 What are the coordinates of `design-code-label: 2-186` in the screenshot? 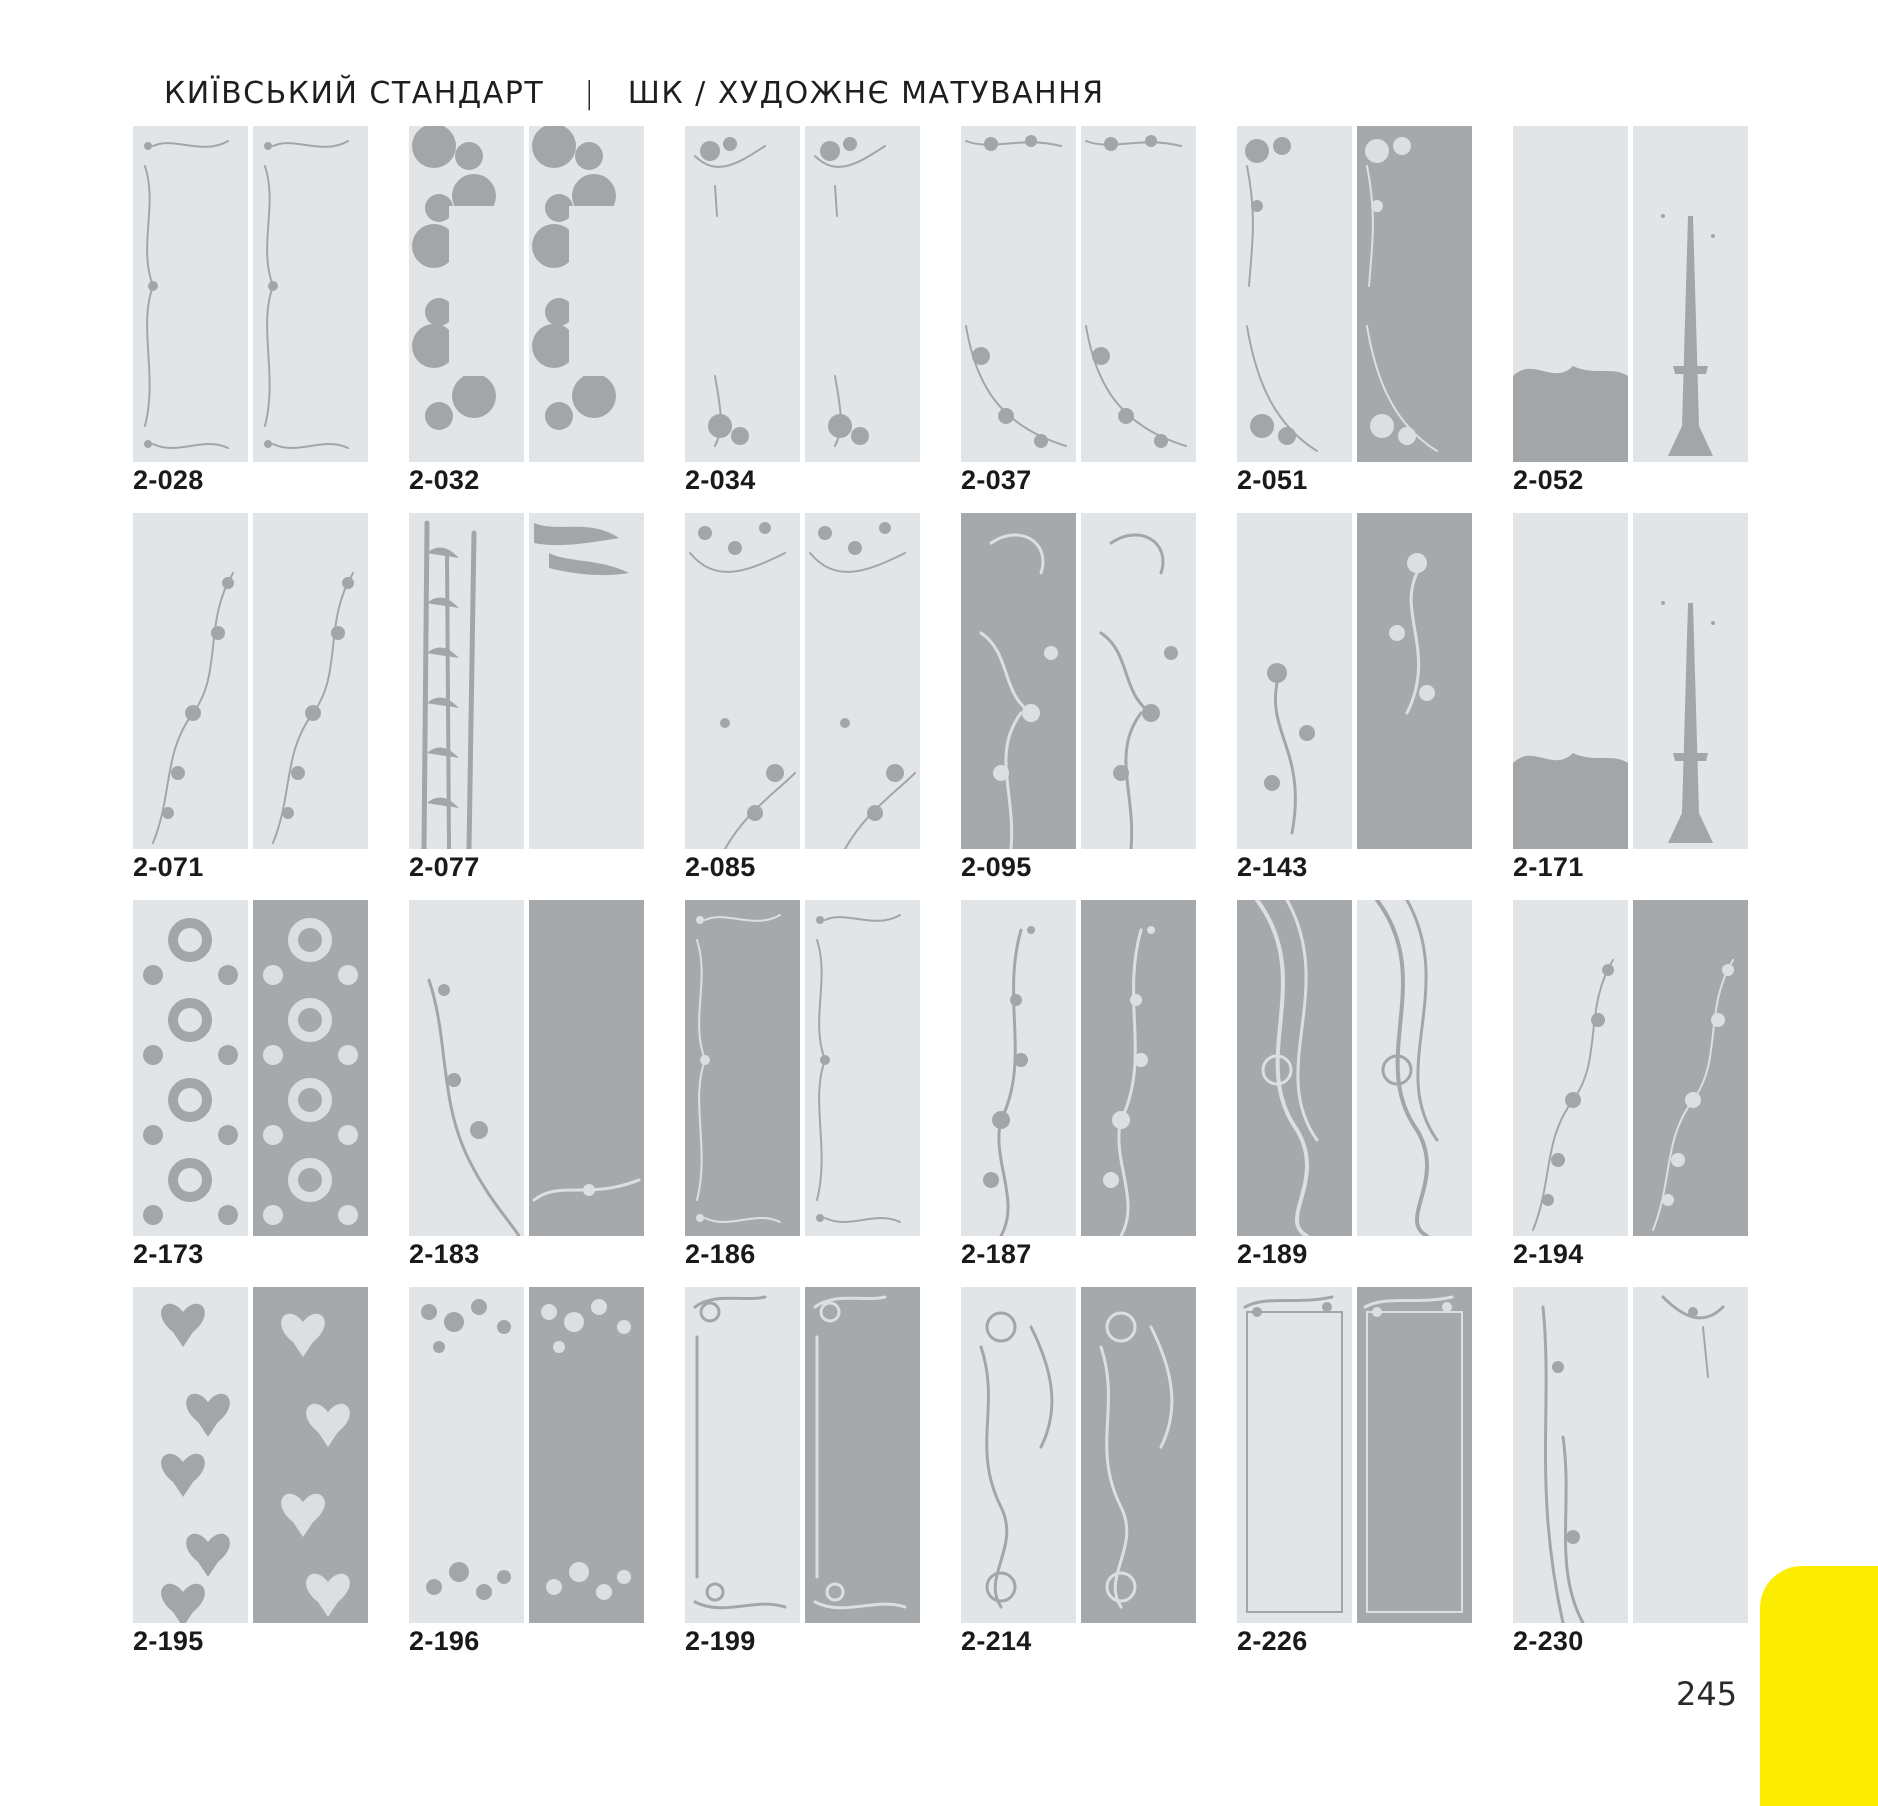 It's located at (720, 1254).